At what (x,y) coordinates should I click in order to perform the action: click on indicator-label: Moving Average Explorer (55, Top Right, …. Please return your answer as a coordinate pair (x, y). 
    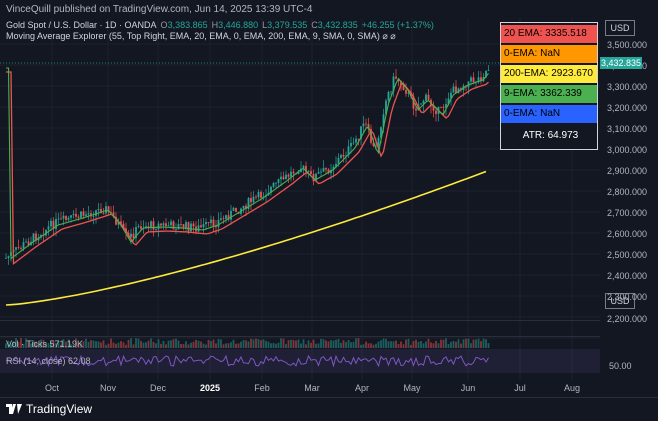
    Looking at the image, I should click on (201, 36).